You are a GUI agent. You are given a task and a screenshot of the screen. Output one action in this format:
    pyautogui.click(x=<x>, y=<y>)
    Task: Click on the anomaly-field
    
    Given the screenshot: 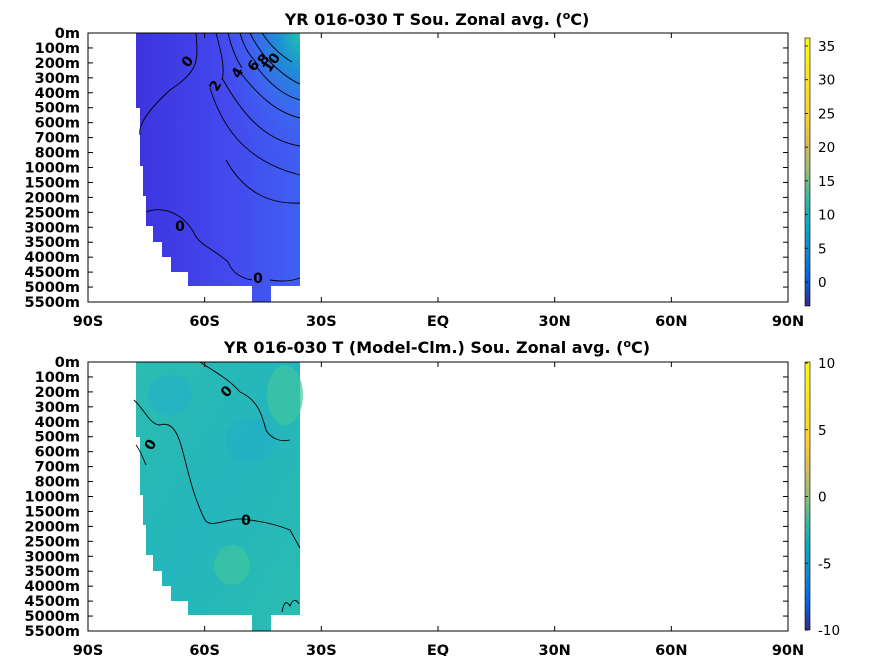 What is the action you would take?
    pyautogui.click(x=218, y=496)
    